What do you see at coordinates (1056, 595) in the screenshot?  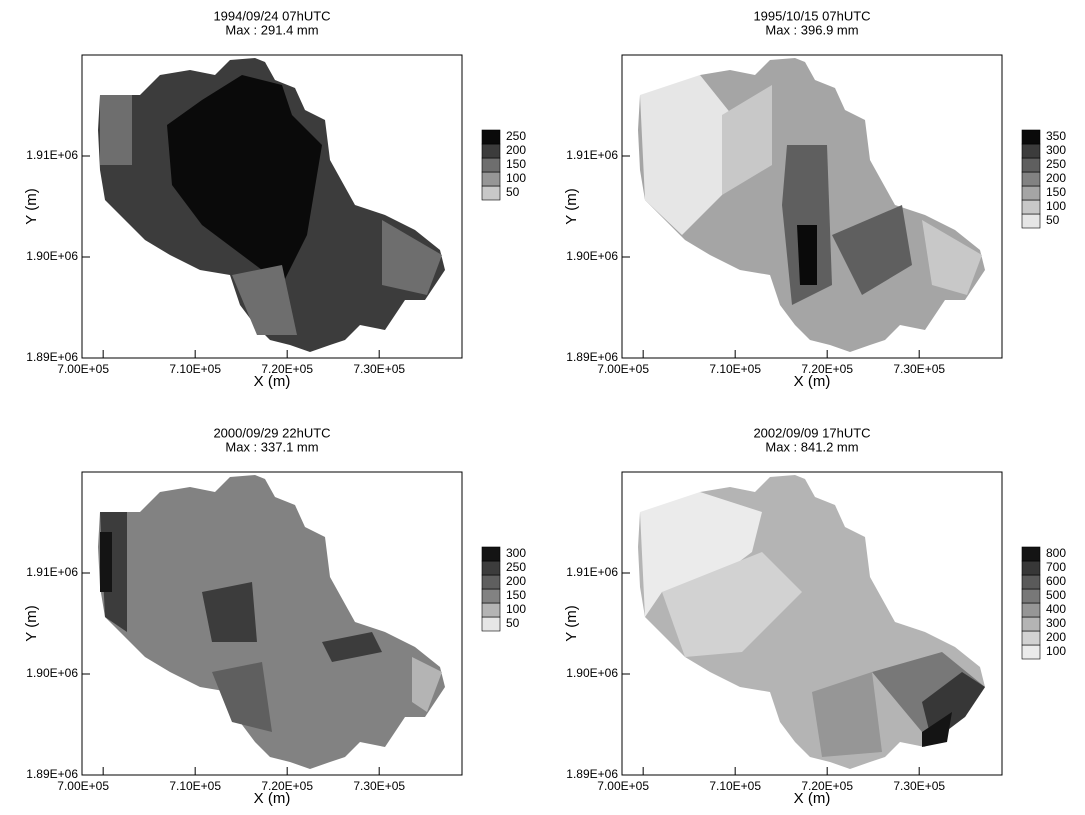 I see `colorbar-label: 500` at bounding box center [1056, 595].